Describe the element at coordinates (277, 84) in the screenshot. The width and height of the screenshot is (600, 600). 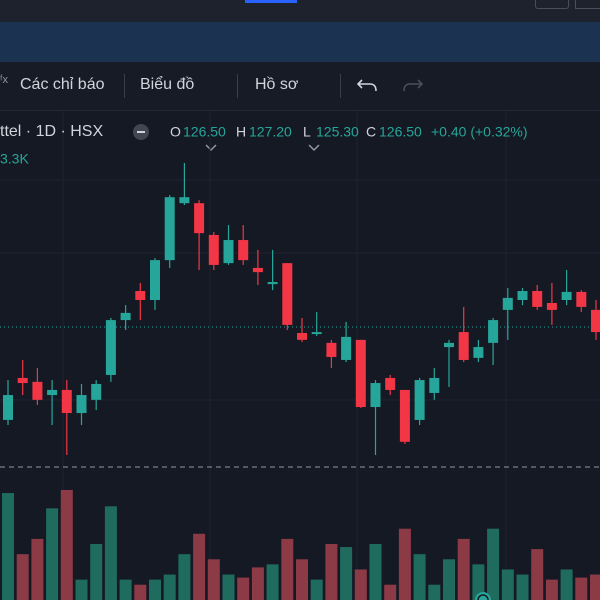
I see `profile-button: Hồ sơ` at that location.